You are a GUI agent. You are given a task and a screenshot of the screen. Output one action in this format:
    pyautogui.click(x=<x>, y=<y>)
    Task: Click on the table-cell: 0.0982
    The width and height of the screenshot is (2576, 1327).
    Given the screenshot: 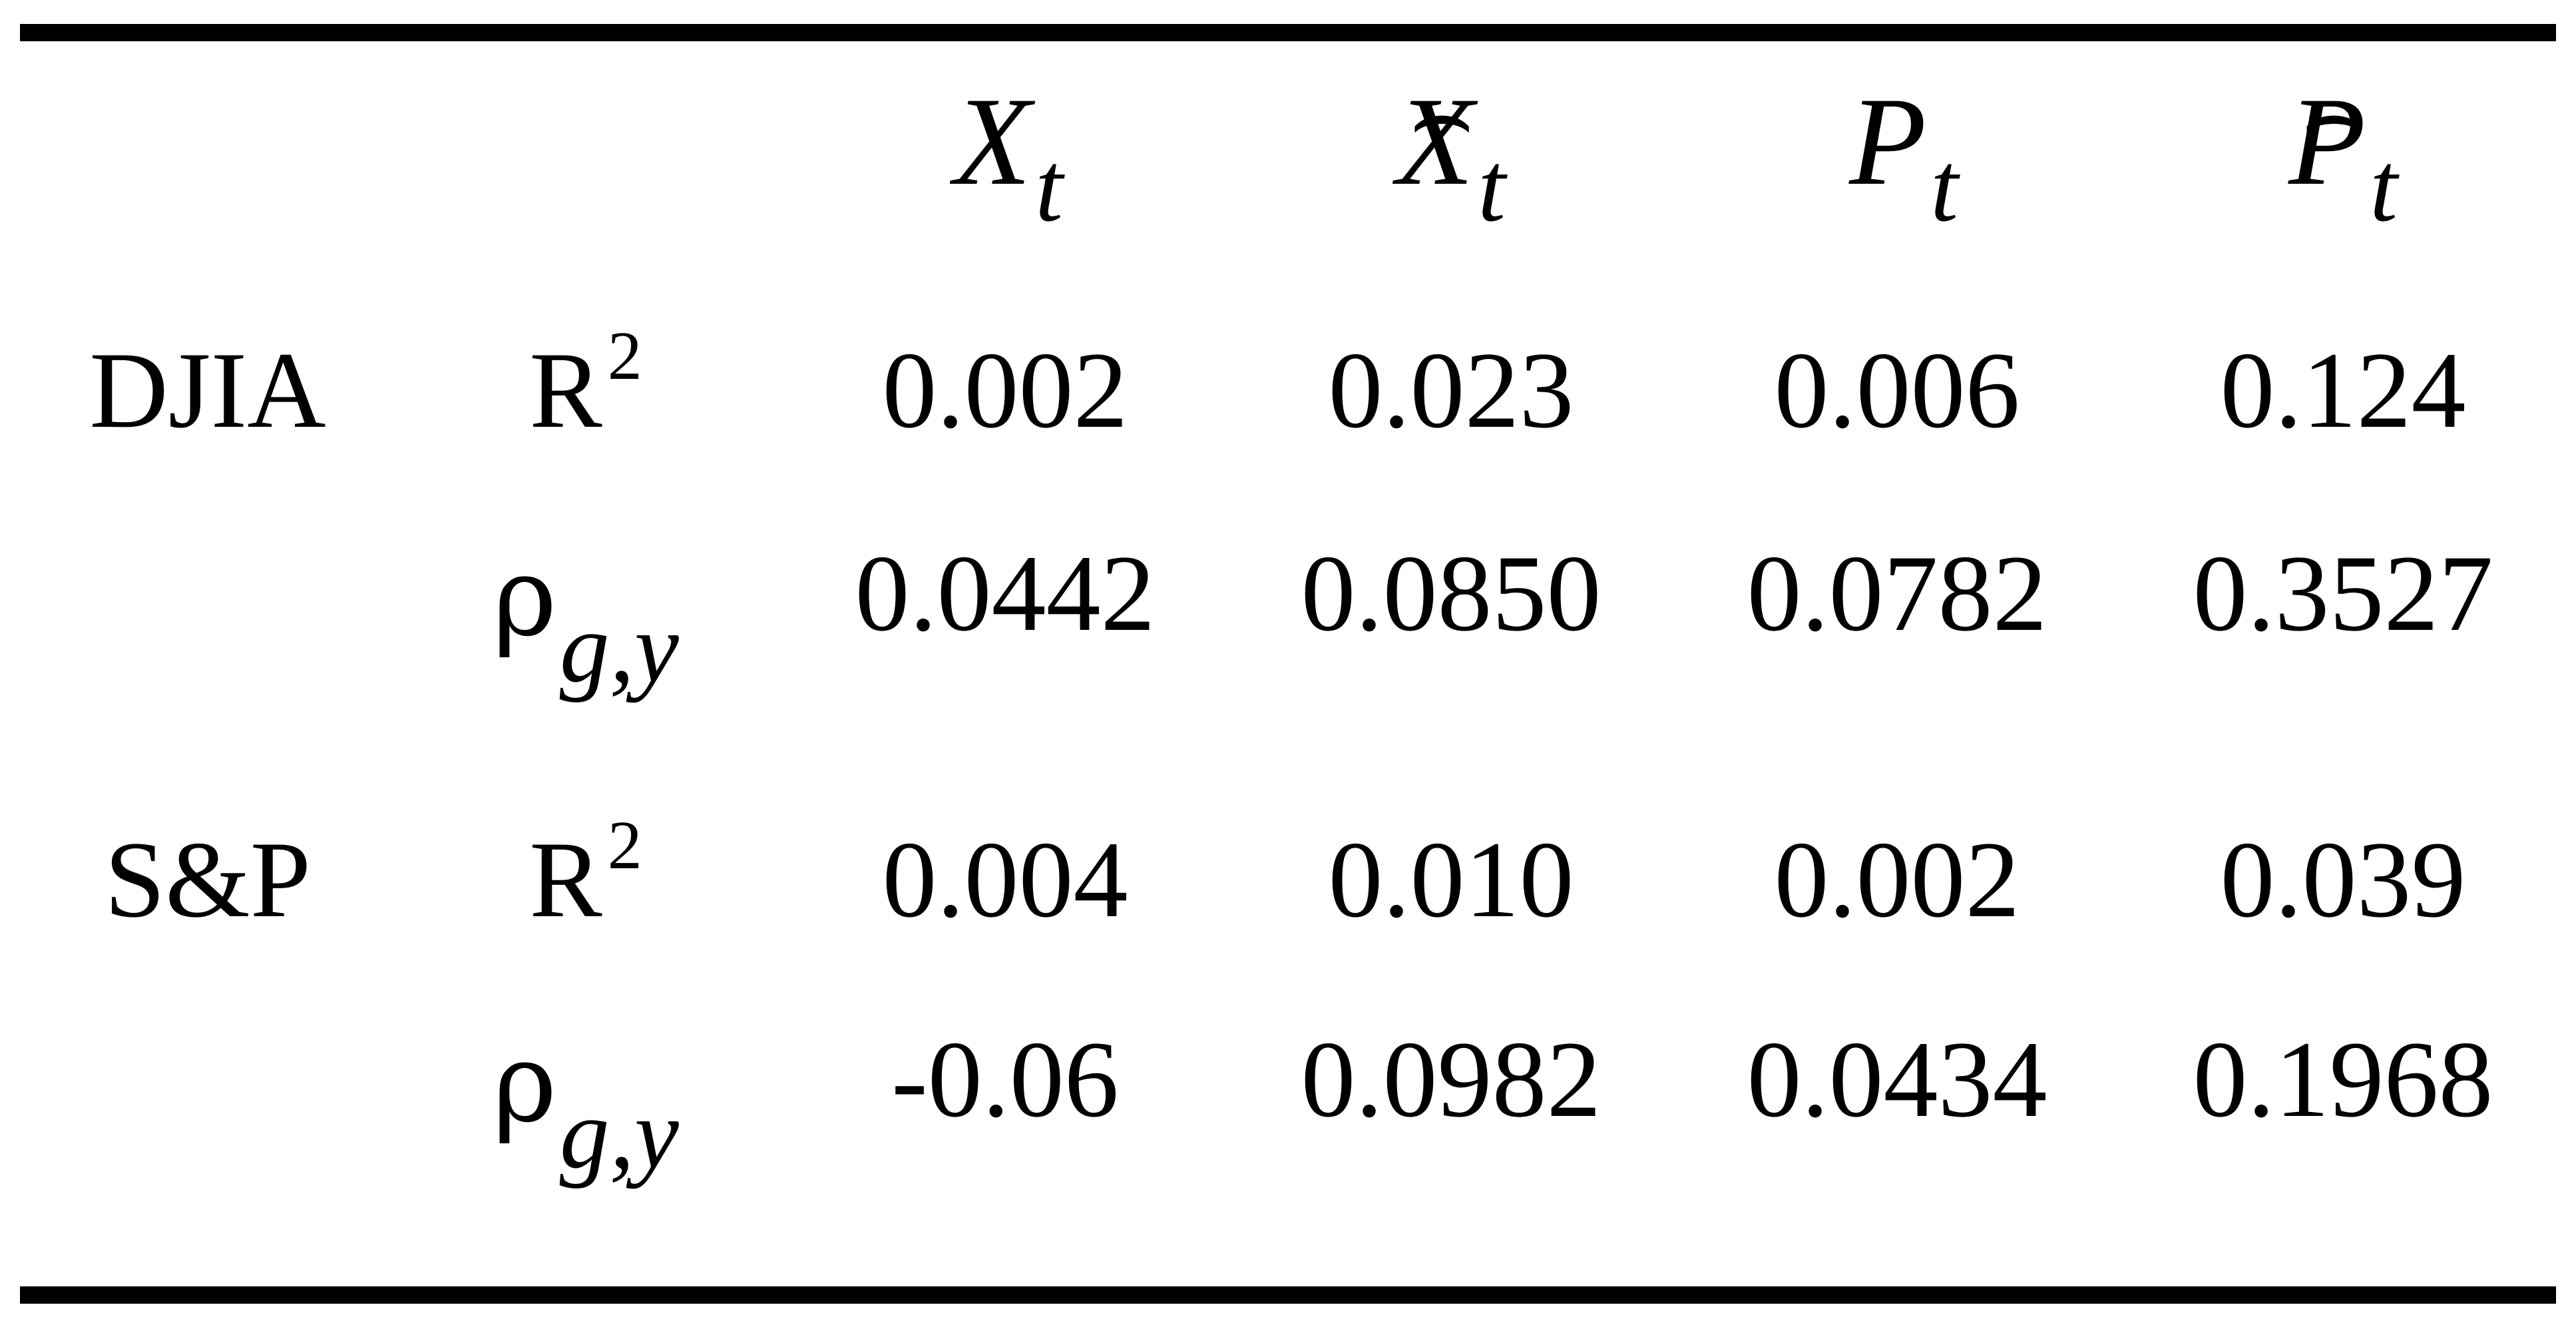 What is the action you would take?
    pyautogui.click(x=1451, y=1079)
    